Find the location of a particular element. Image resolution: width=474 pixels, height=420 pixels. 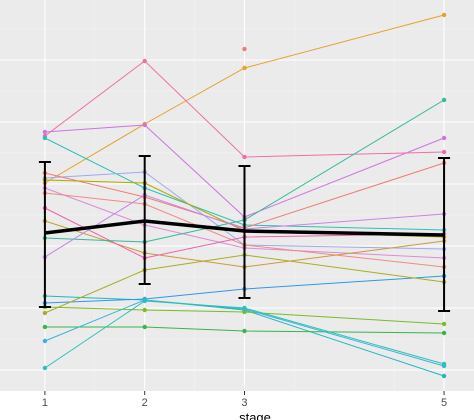

x-tick-label: 1 is located at coordinates (45, 403).